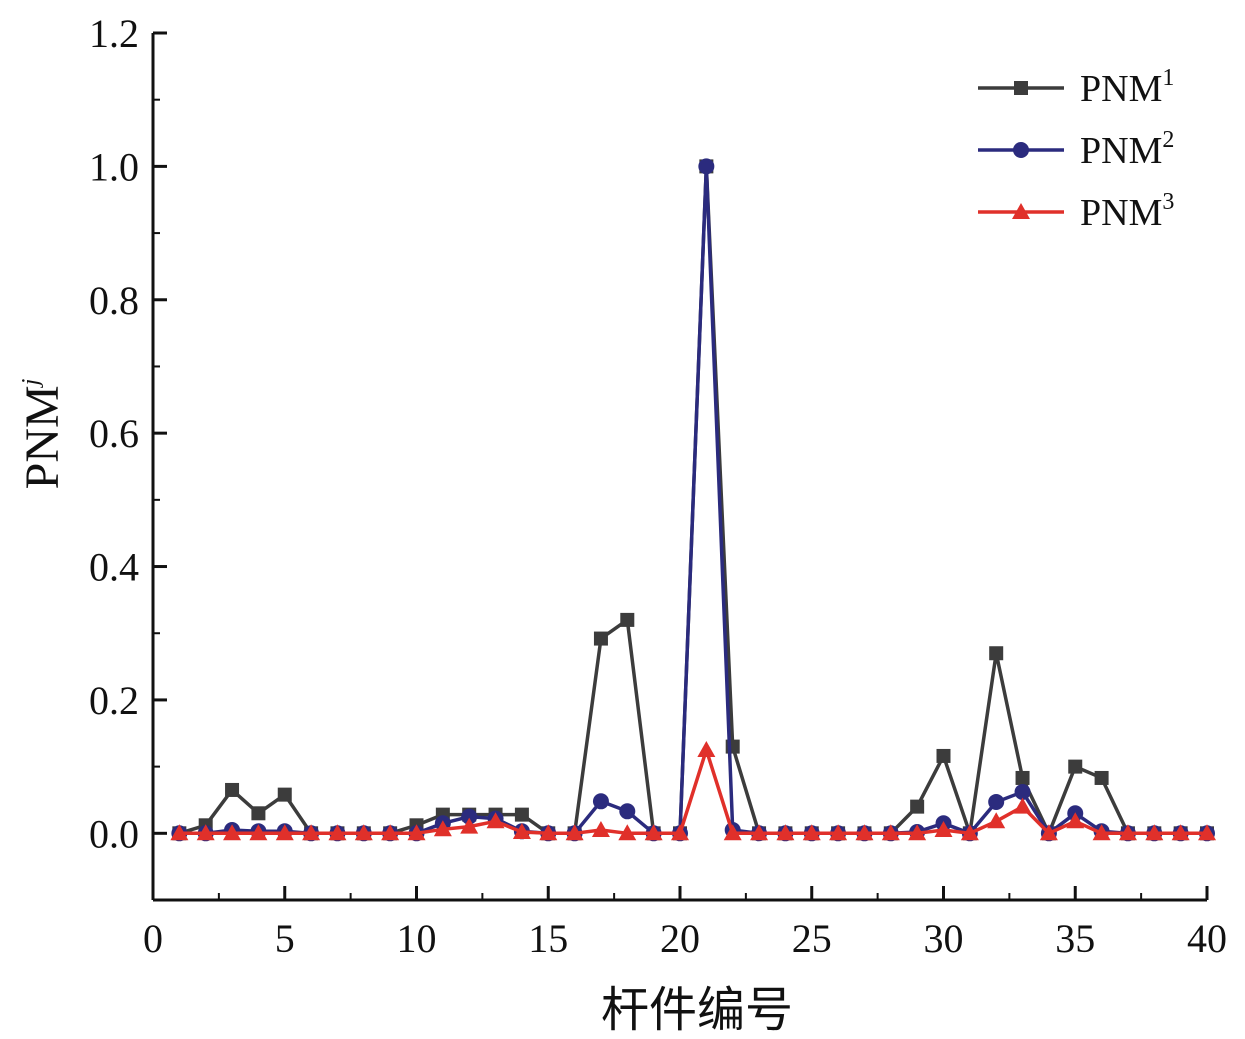 Image resolution: width=1245 pixels, height=1039 pixels. What do you see at coordinates (1168, 202) in the screenshot?
I see `legend-label-sup: 3` at bounding box center [1168, 202].